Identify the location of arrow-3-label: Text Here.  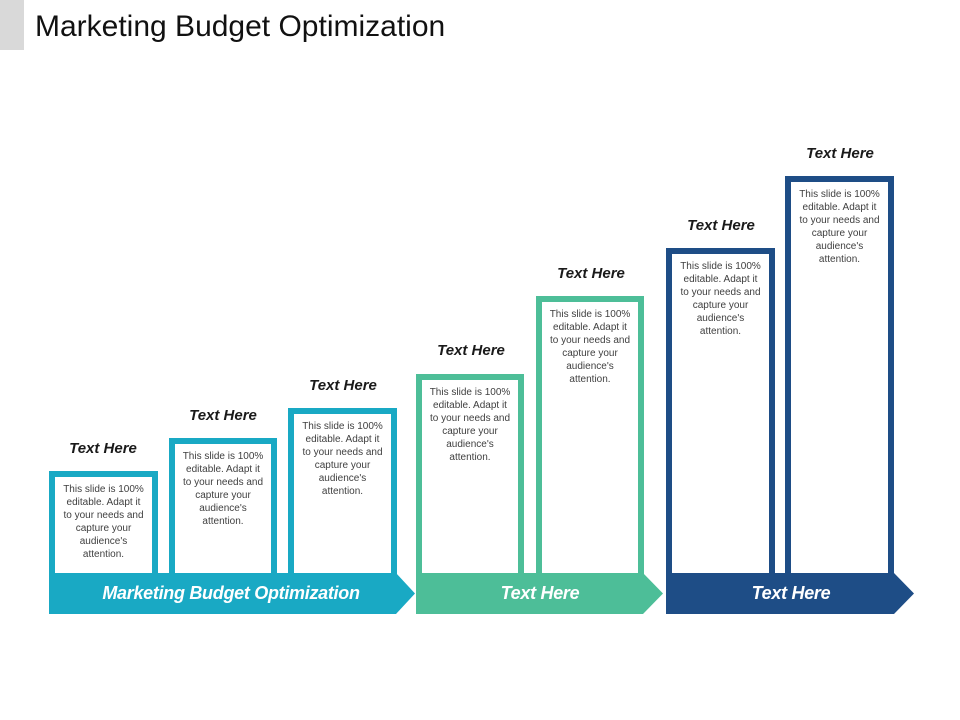
(791, 593).